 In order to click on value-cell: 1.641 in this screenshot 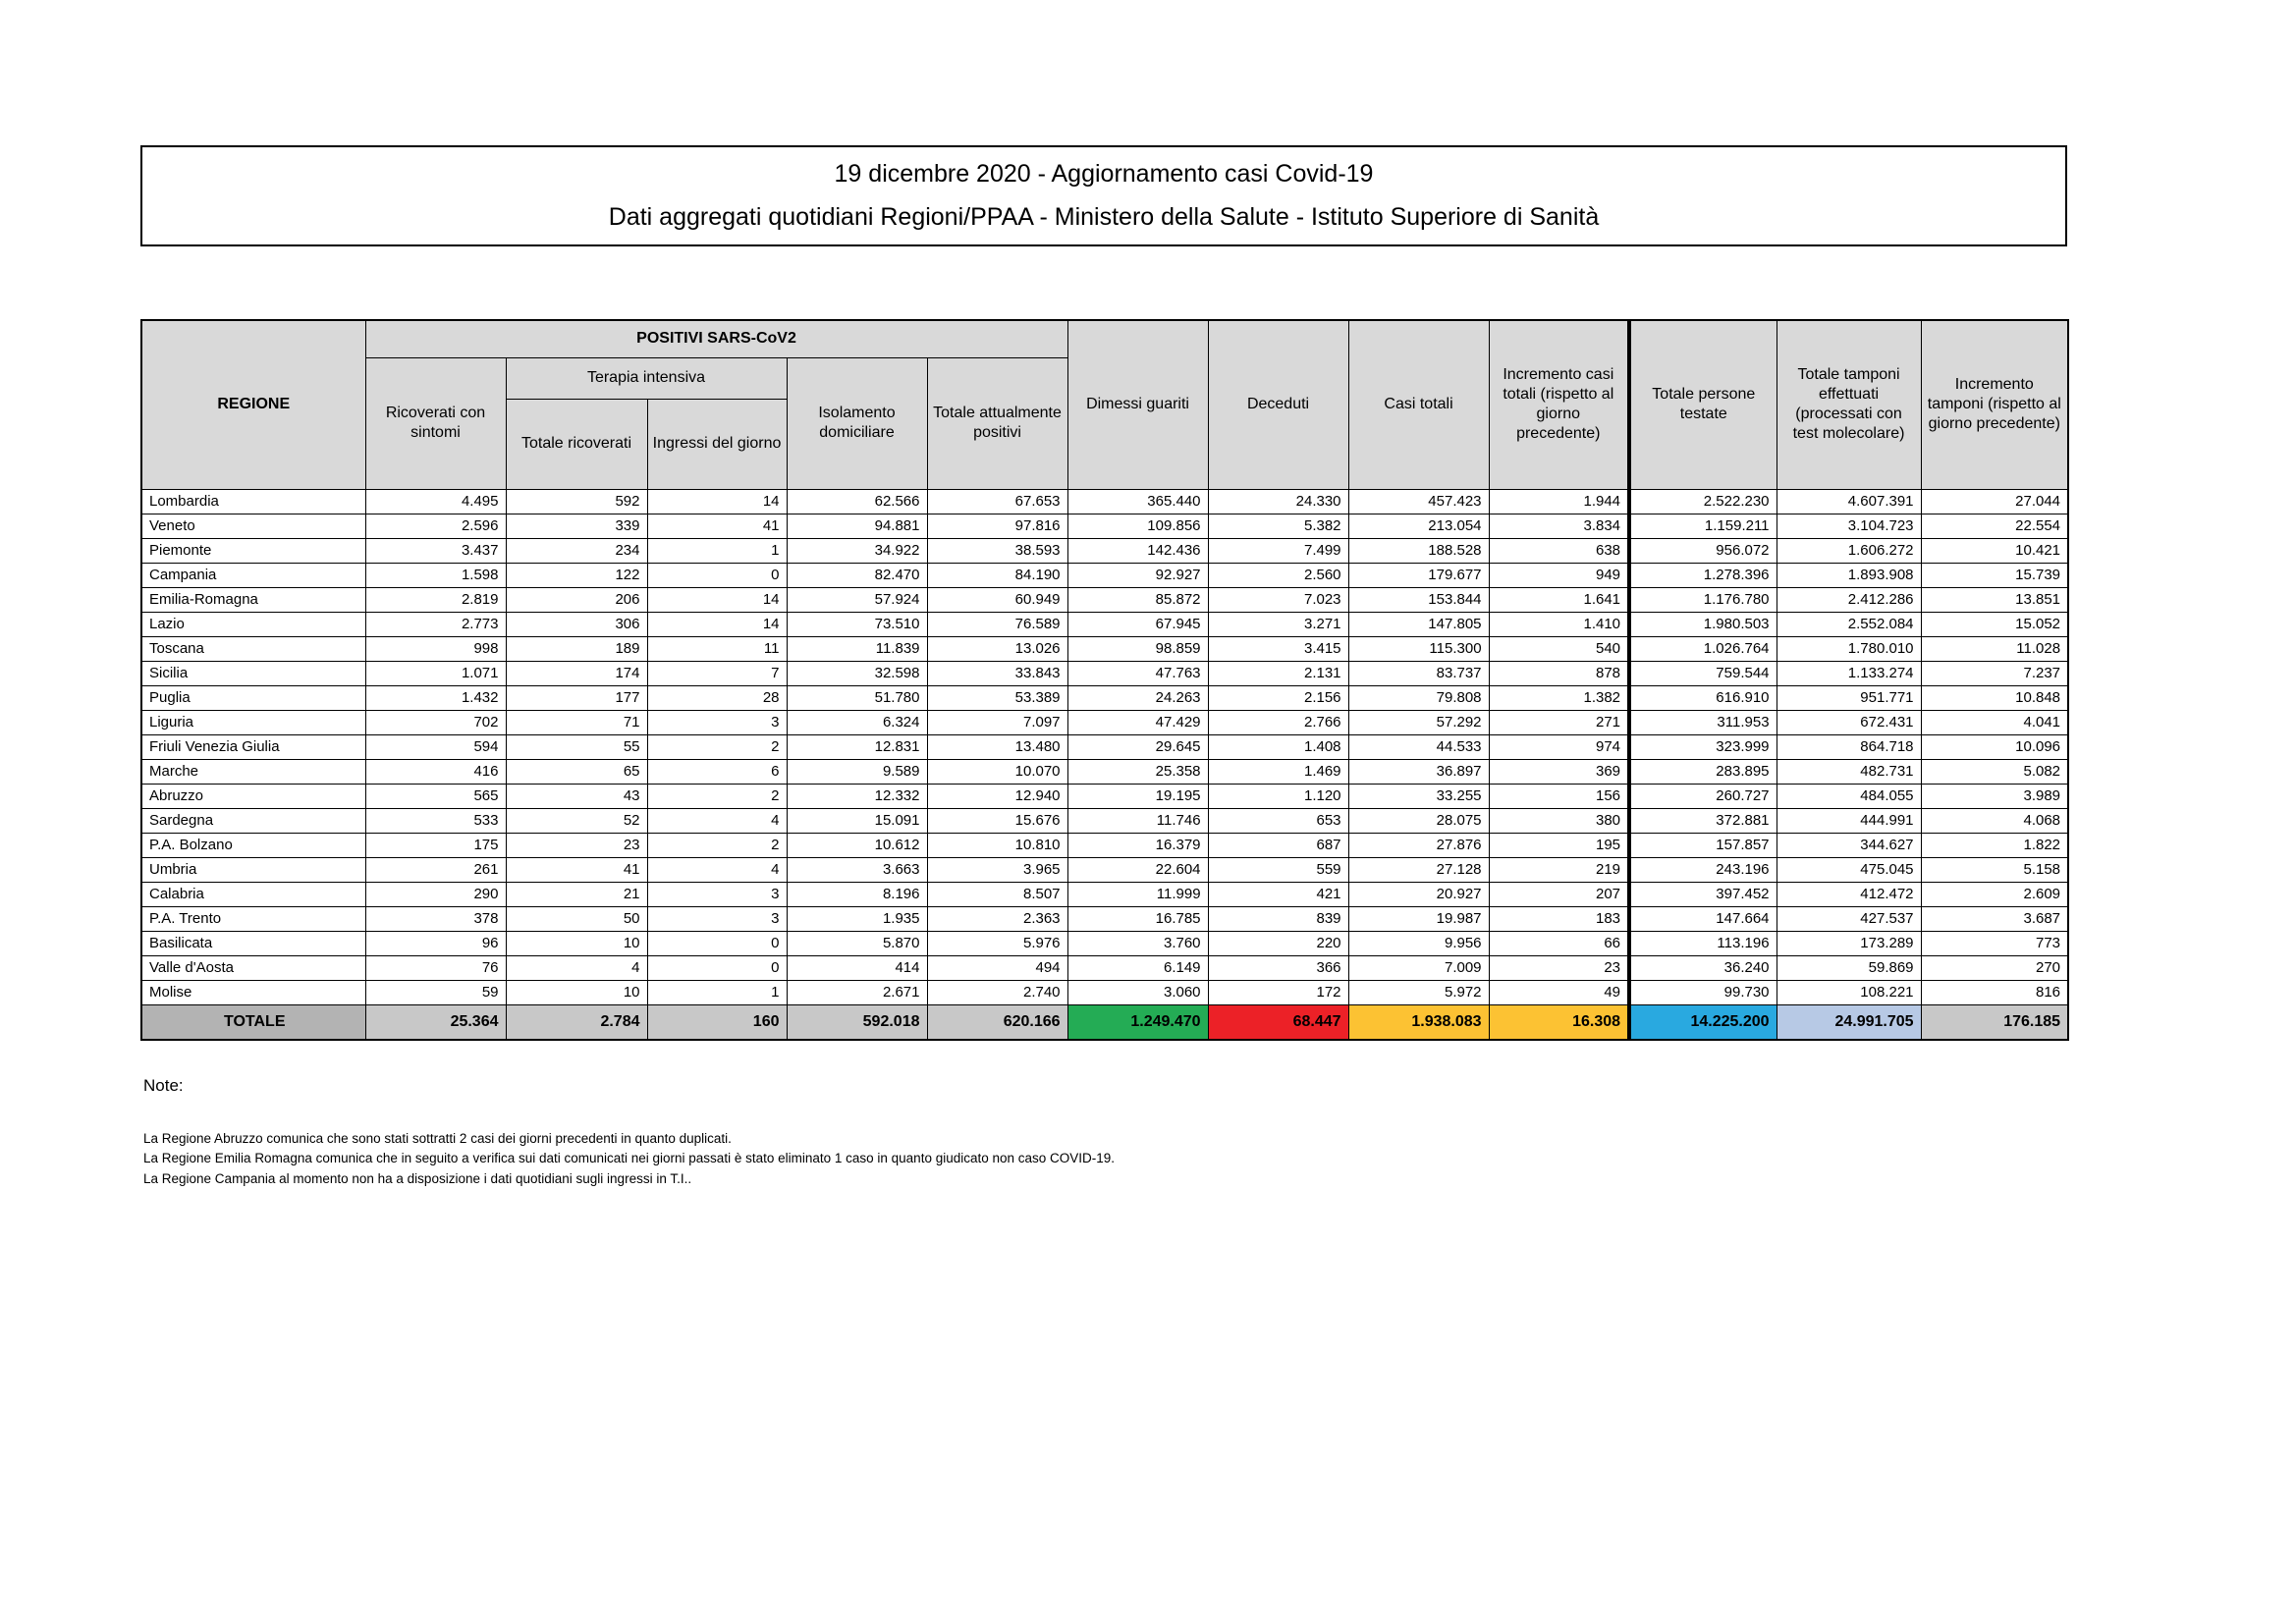, I will do `click(1559, 599)`.